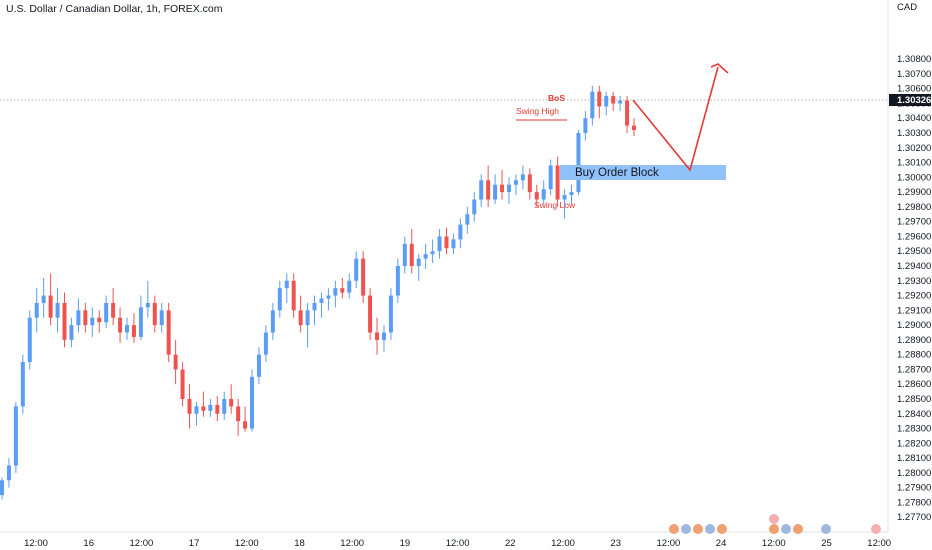 This screenshot has height=550, width=932. I want to click on x-tick-label: 19, so click(405, 543).